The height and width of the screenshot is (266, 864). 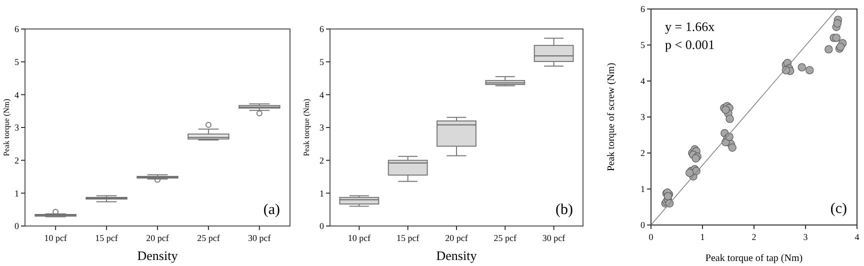 I want to click on x-tick-label: 0, so click(x=651, y=237).